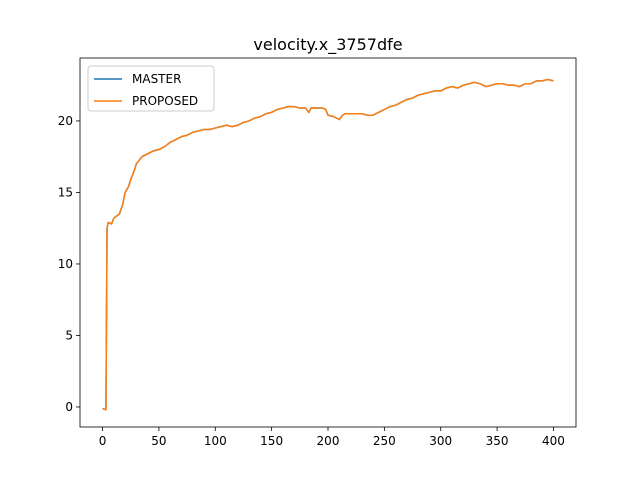  I want to click on legend-box, so click(151, 88).